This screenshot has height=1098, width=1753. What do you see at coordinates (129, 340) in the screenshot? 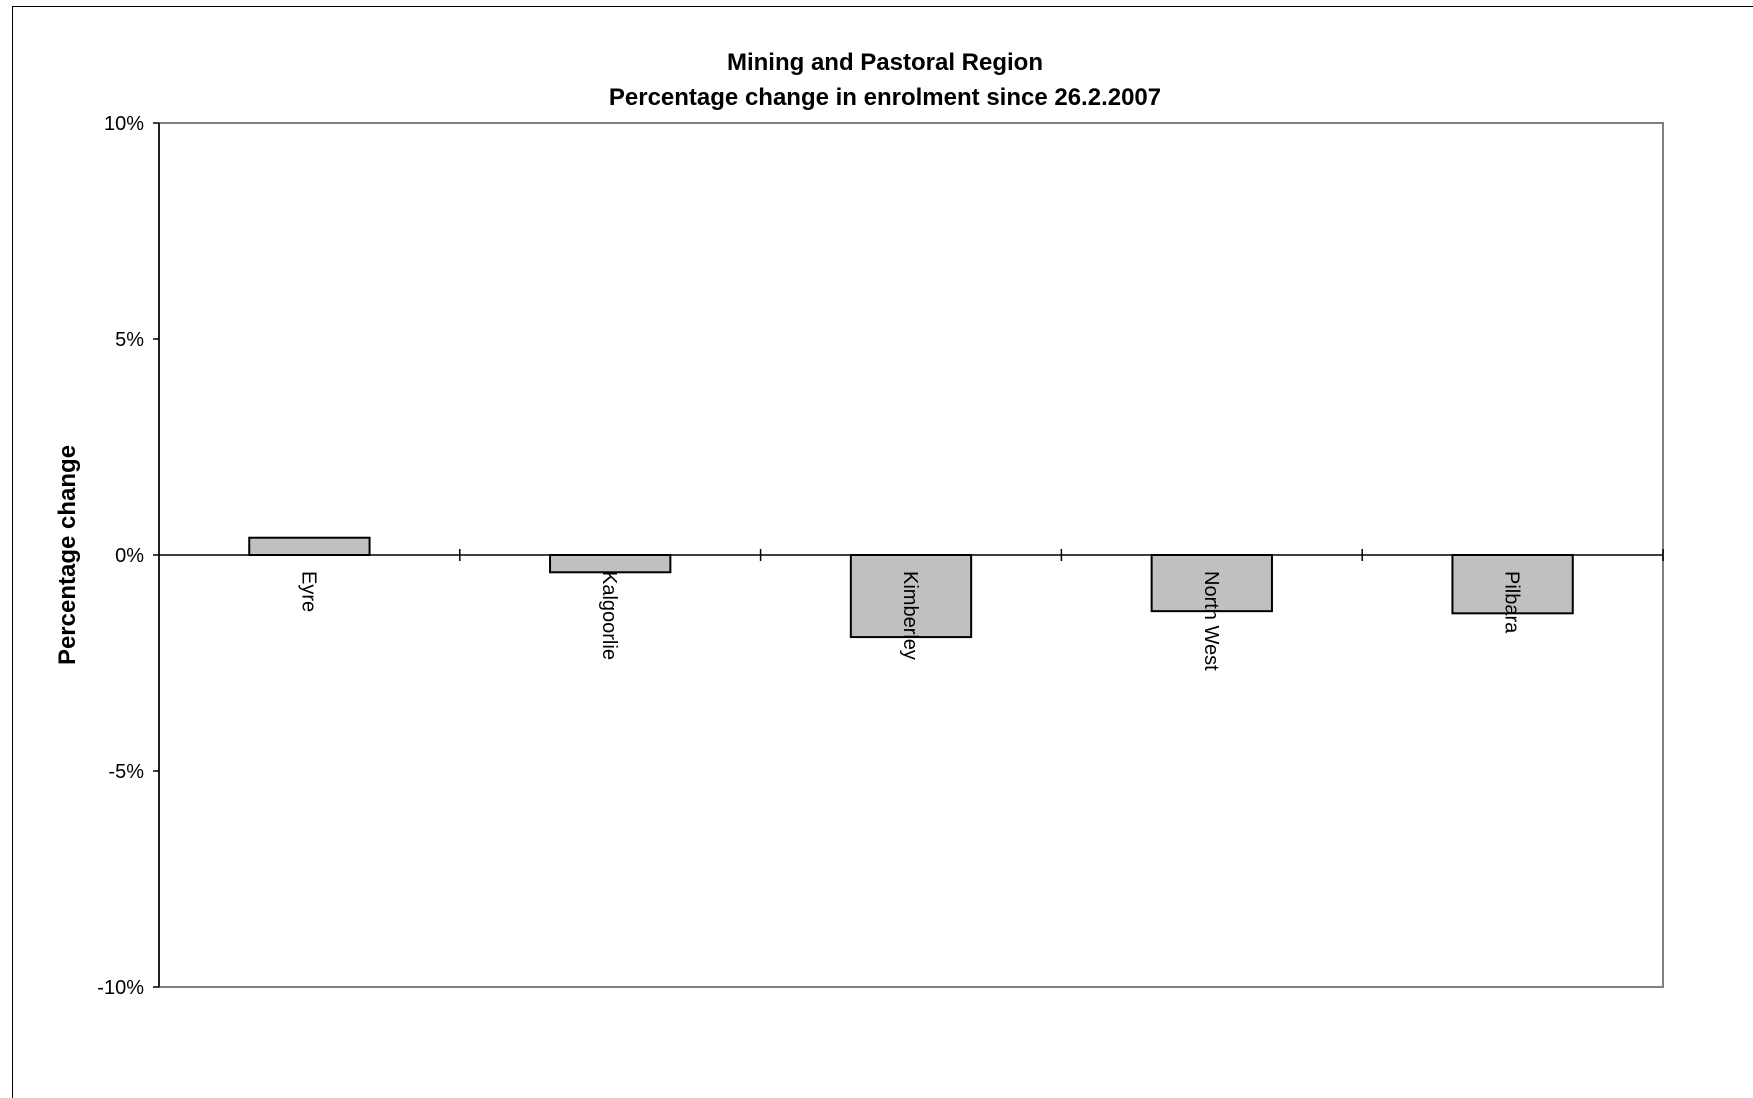
I see `y-tick-label: 5%` at bounding box center [129, 340].